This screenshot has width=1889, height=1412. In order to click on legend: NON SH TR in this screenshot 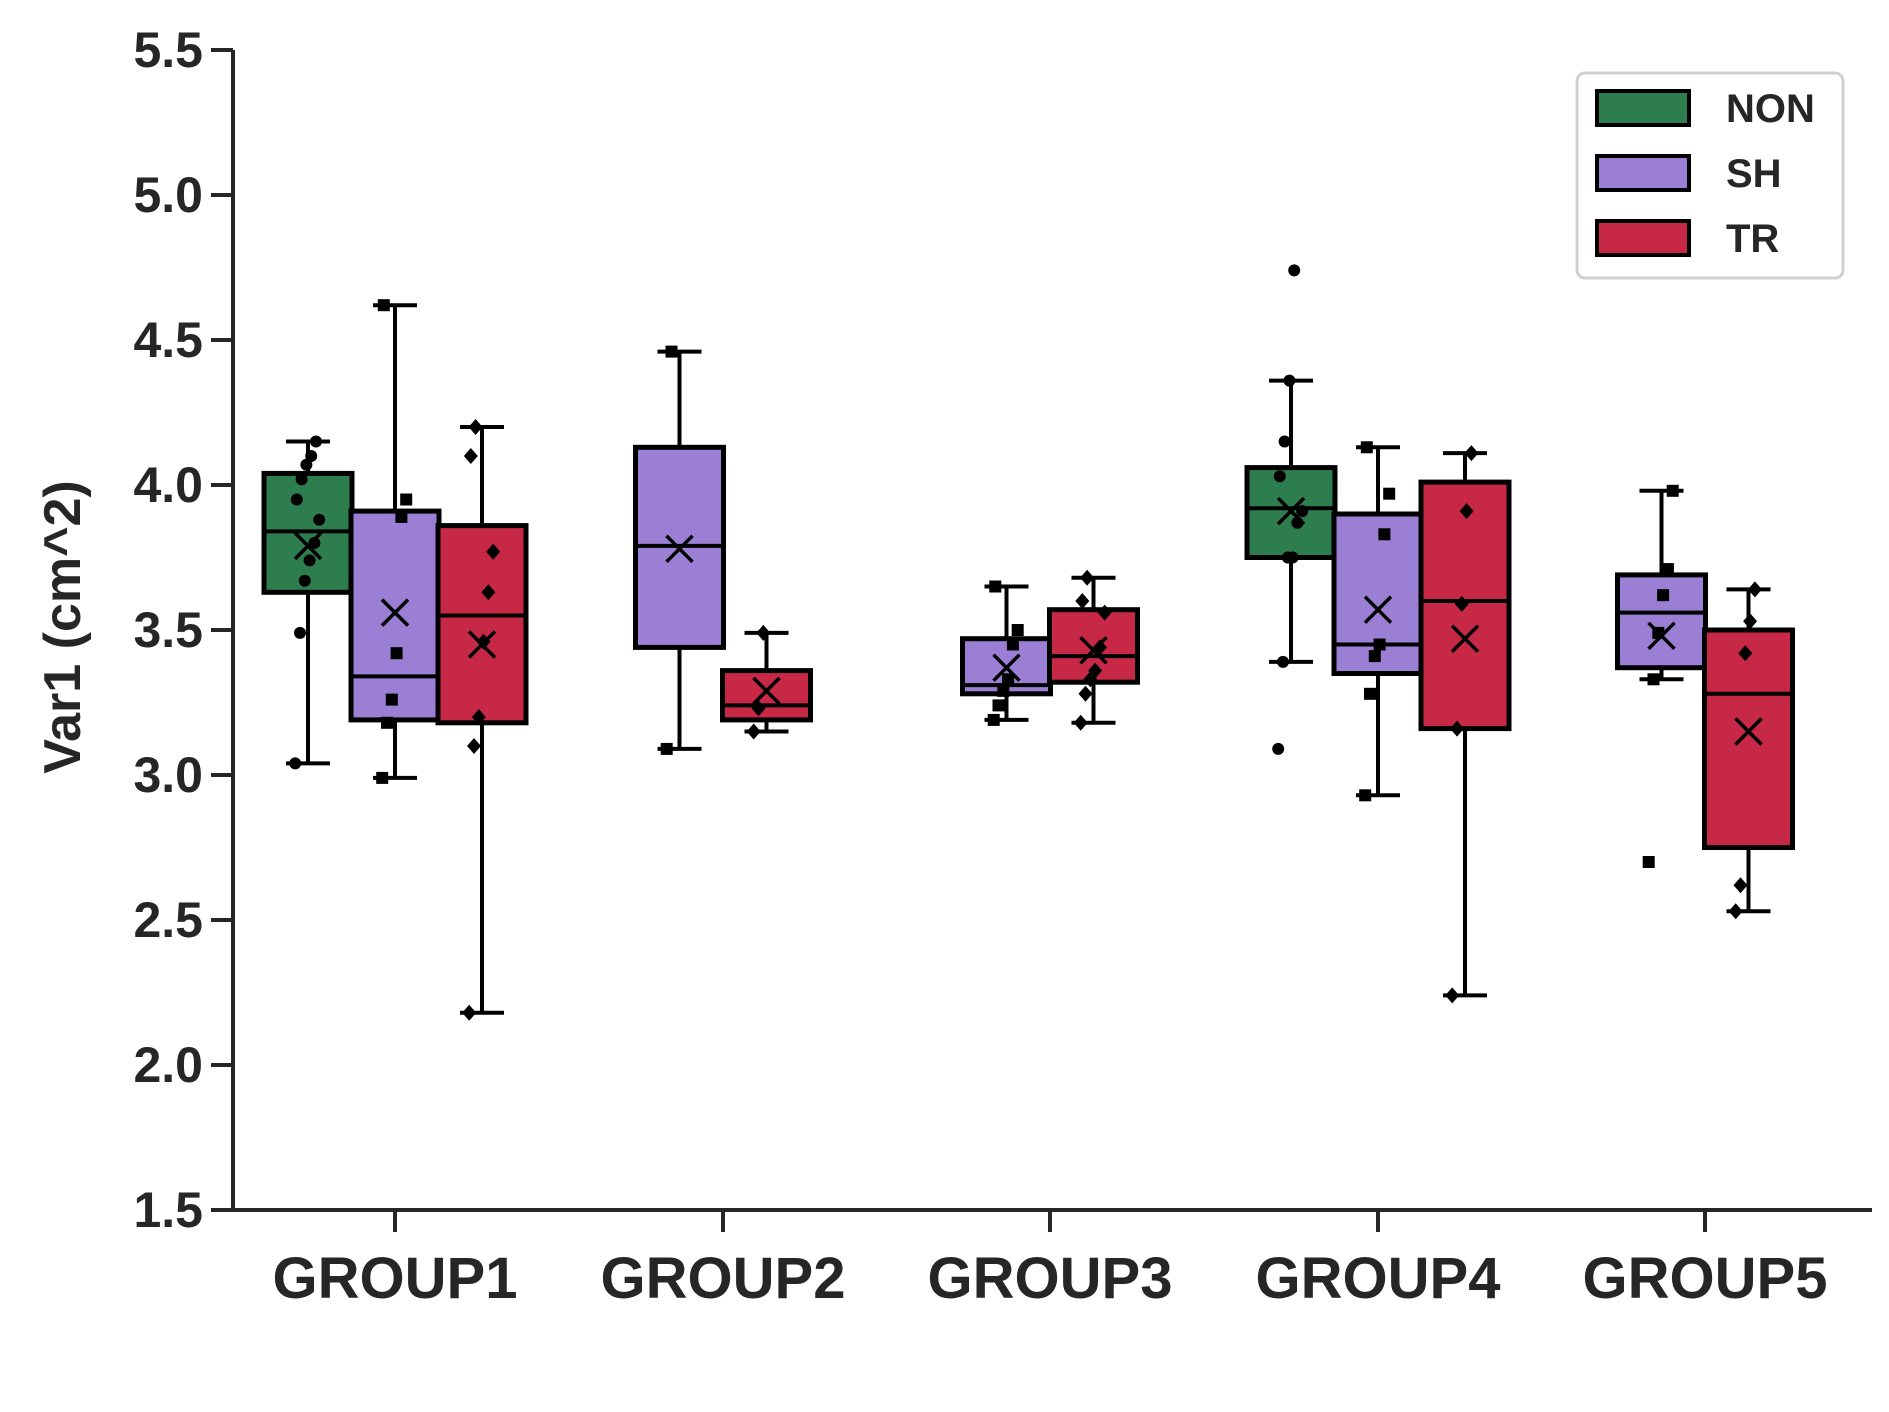, I will do `click(1710, 175)`.